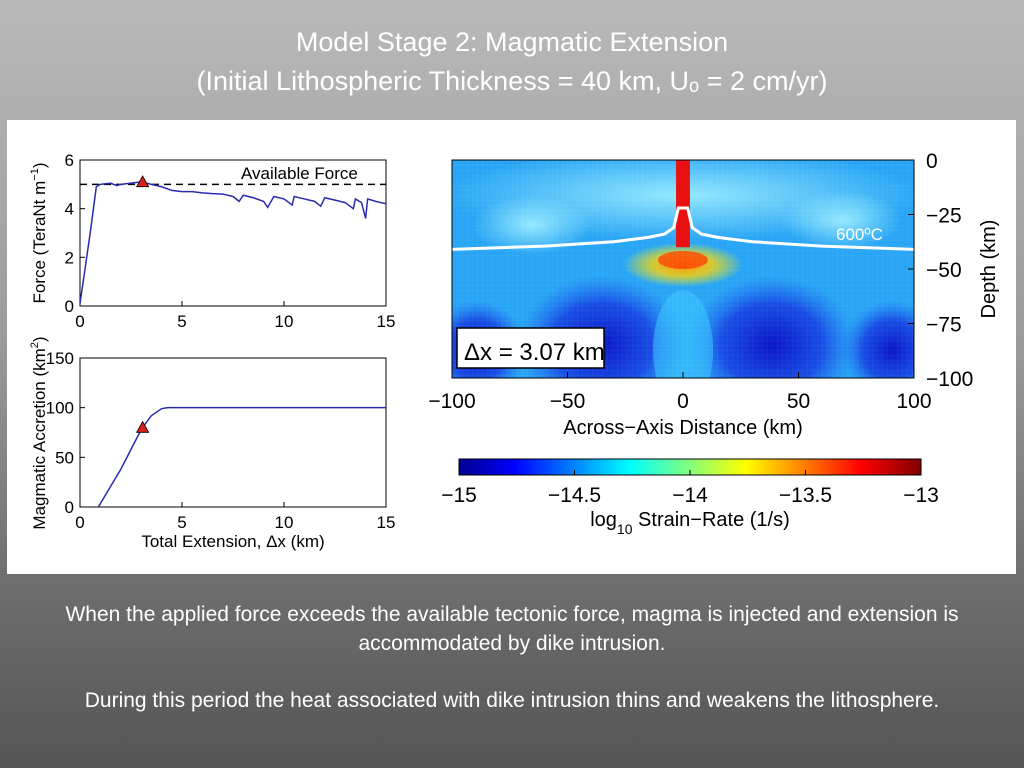 The width and height of the screenshot is (1024, 768). I want to click on heatmap-xtick-label: 50, so click(798, 401).